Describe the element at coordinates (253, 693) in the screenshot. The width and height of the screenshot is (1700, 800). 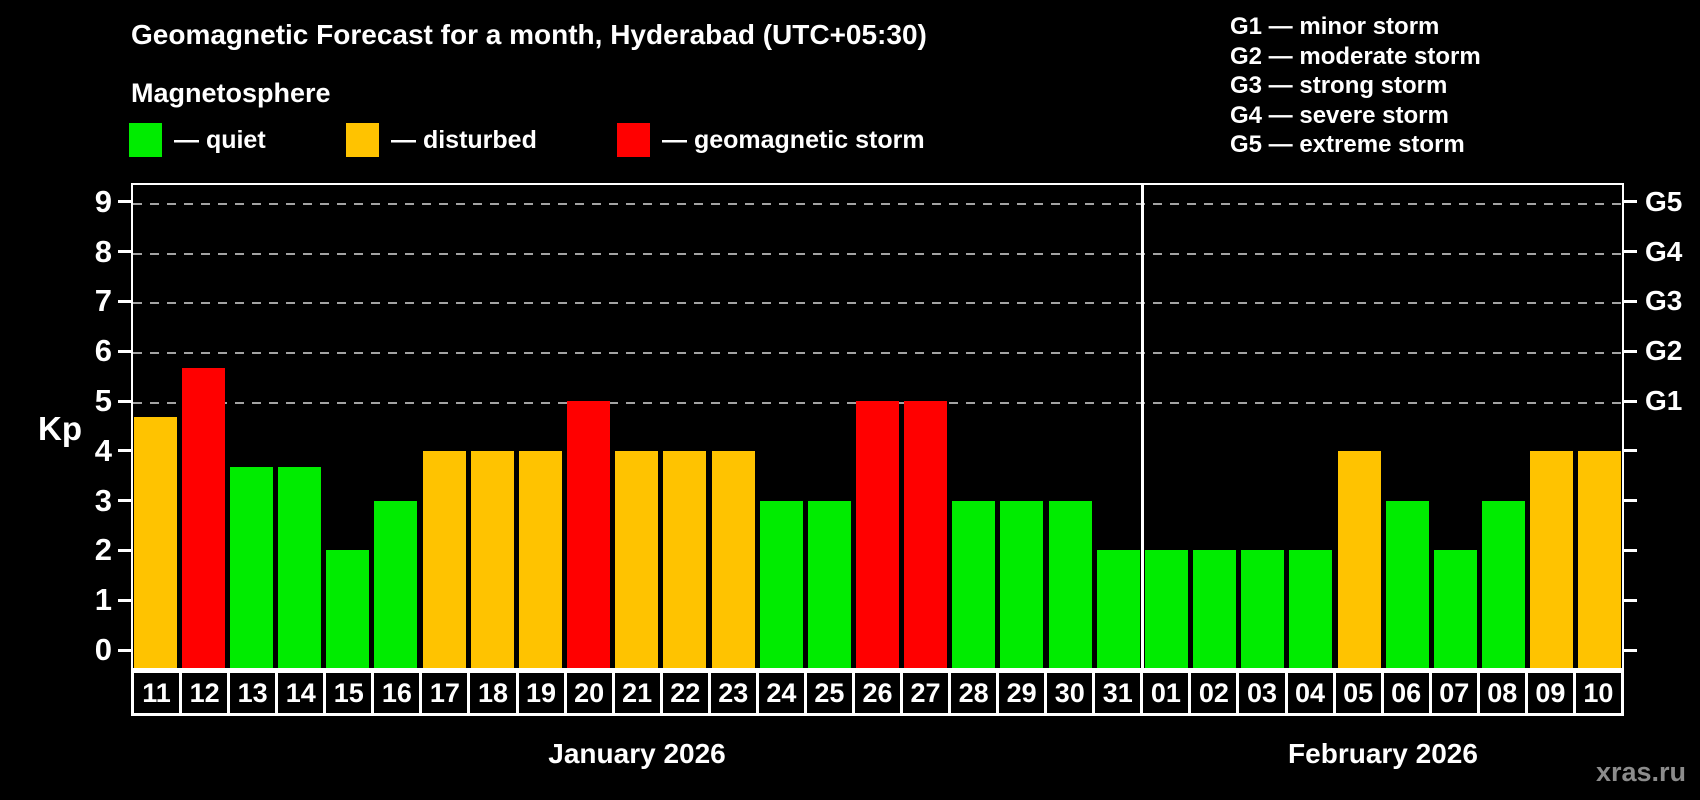
I see `date-cell-13: 13` at that location.